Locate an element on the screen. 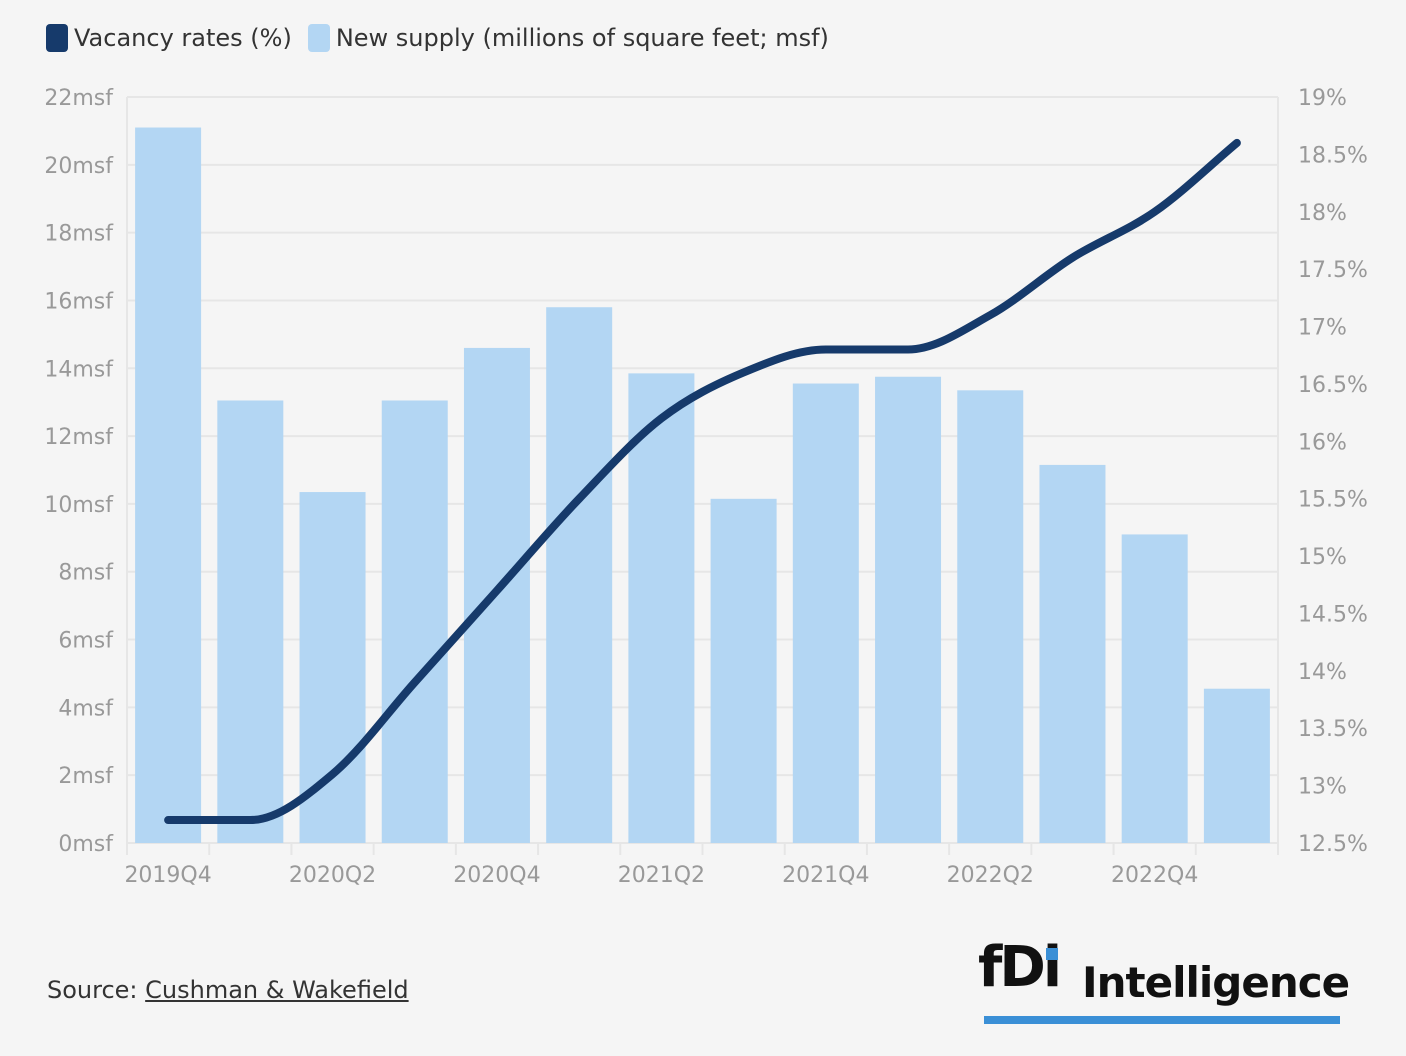 This screenshot has width=1406, height=1056. y-right-tick-label: 17% is located at coordinates (1322, 328).